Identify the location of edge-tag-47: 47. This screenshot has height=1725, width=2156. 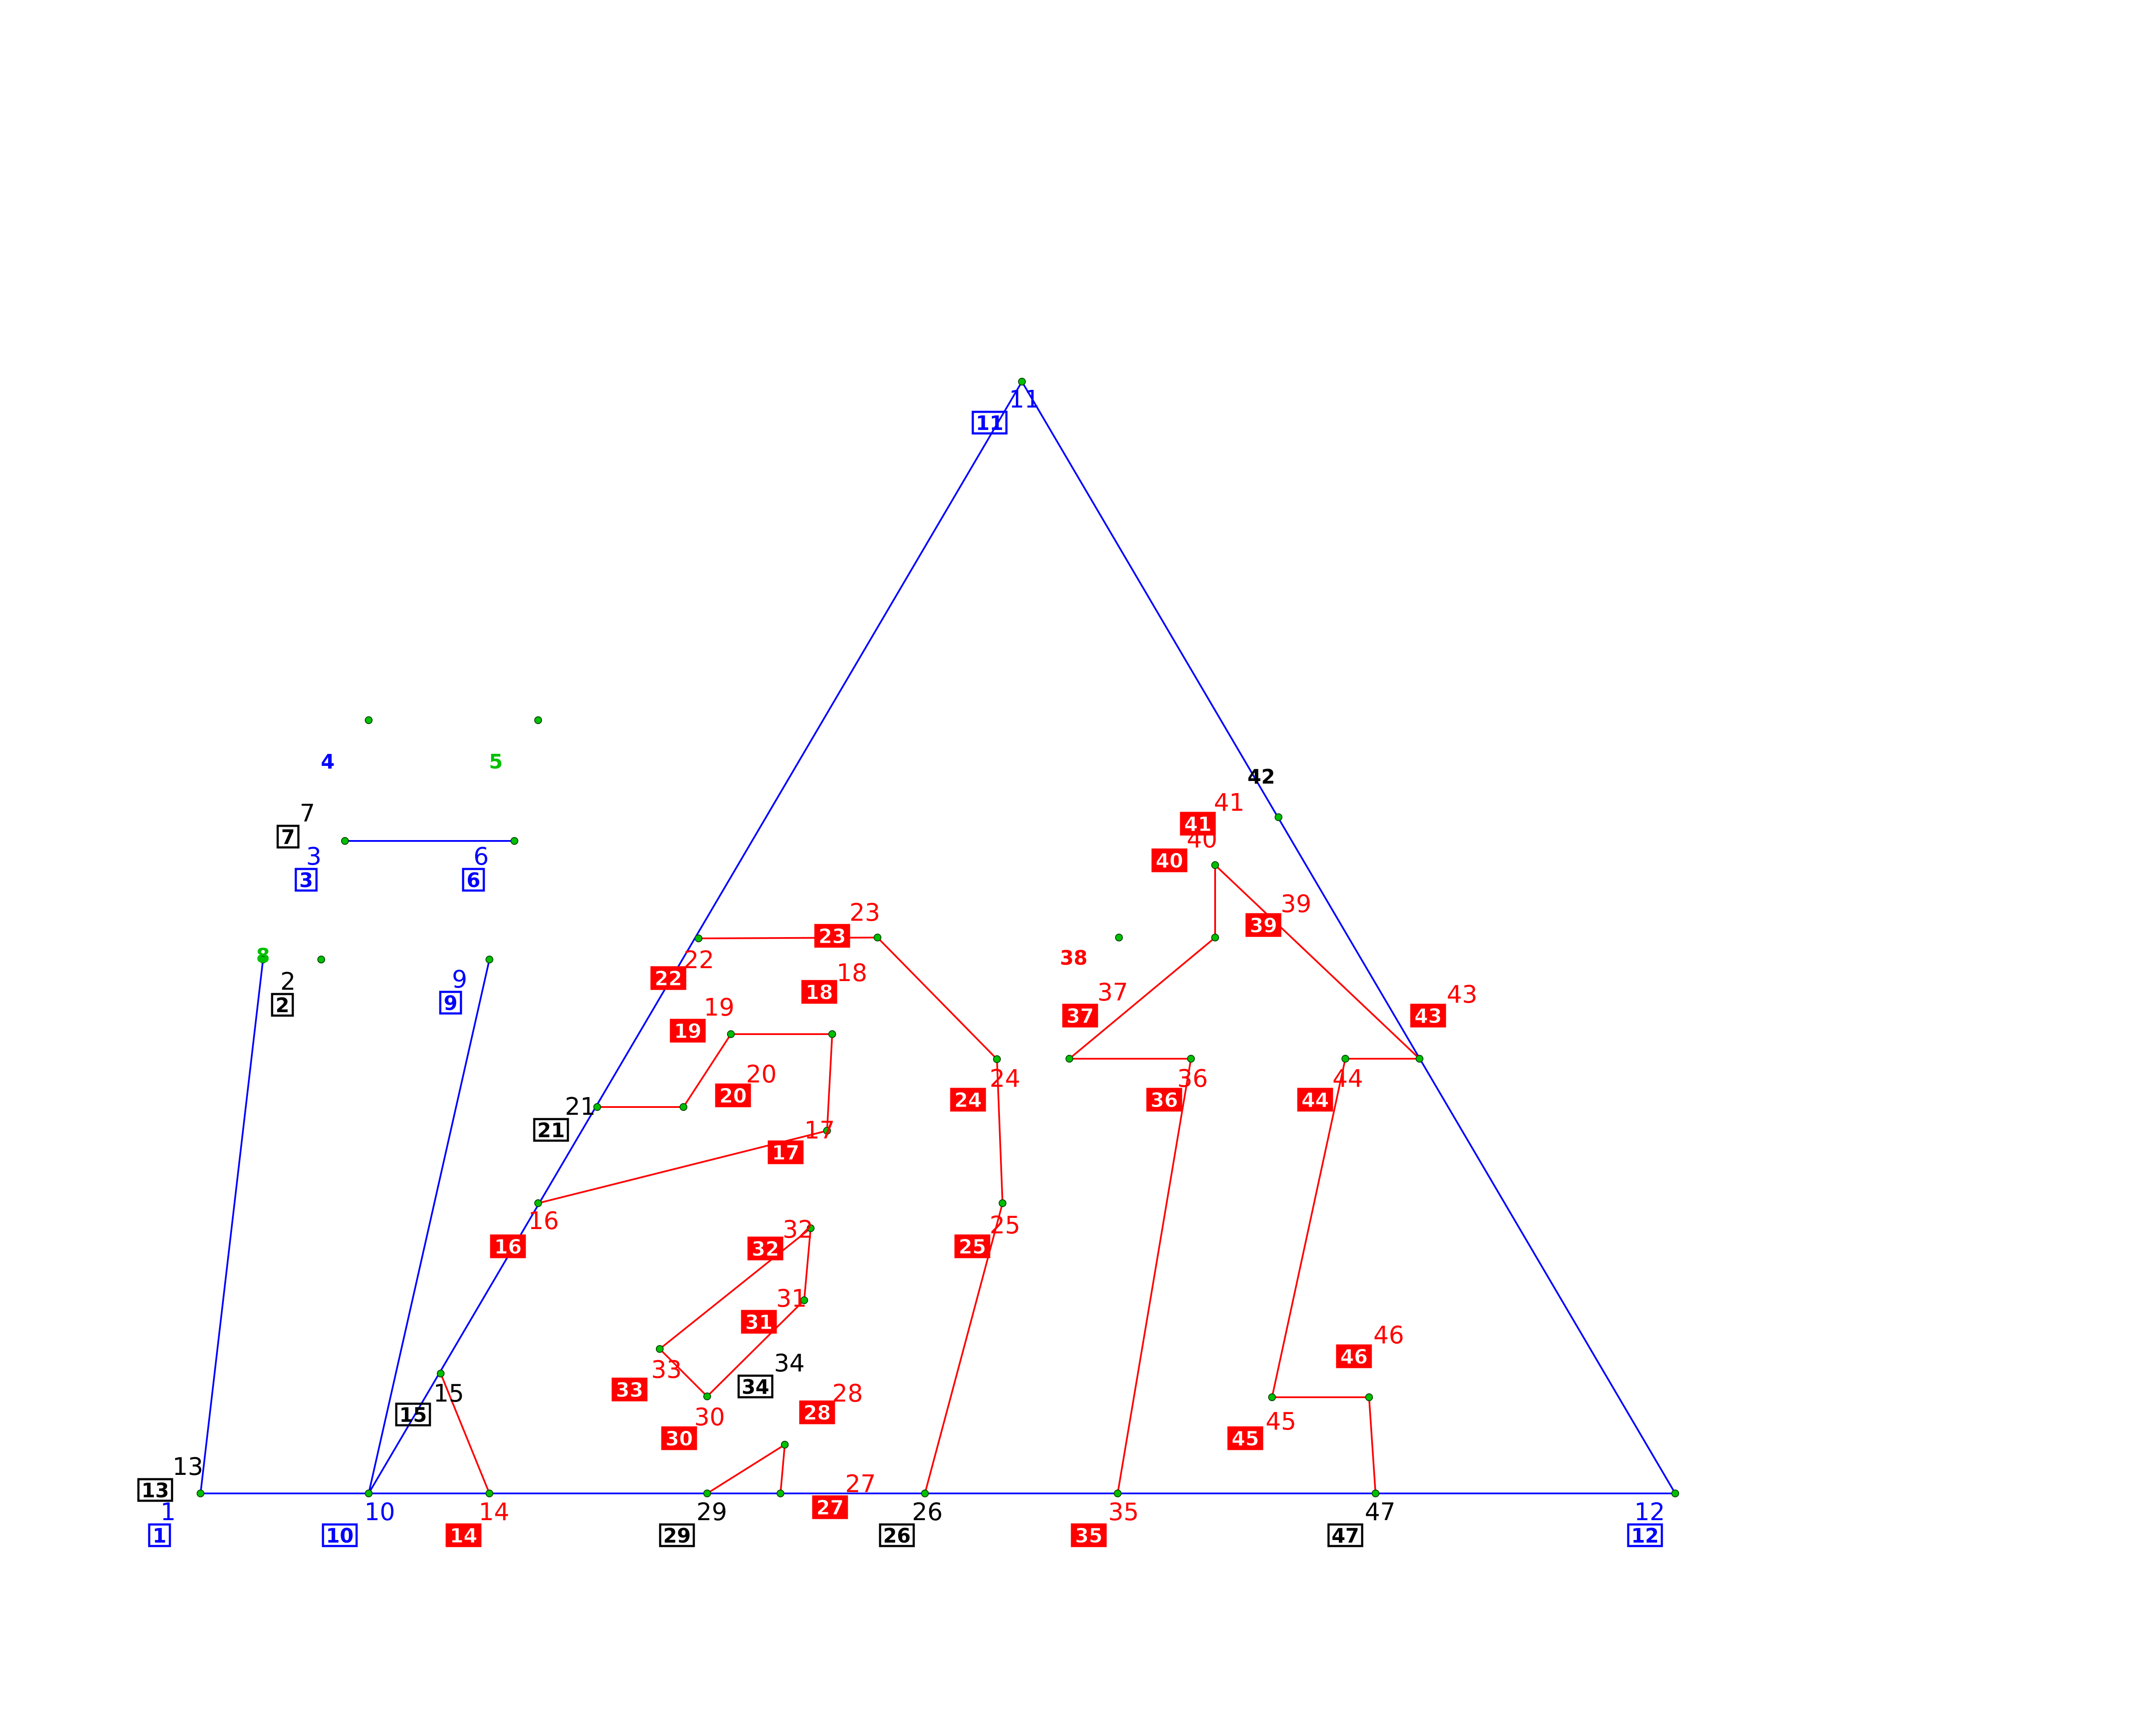
(1345, 1535).